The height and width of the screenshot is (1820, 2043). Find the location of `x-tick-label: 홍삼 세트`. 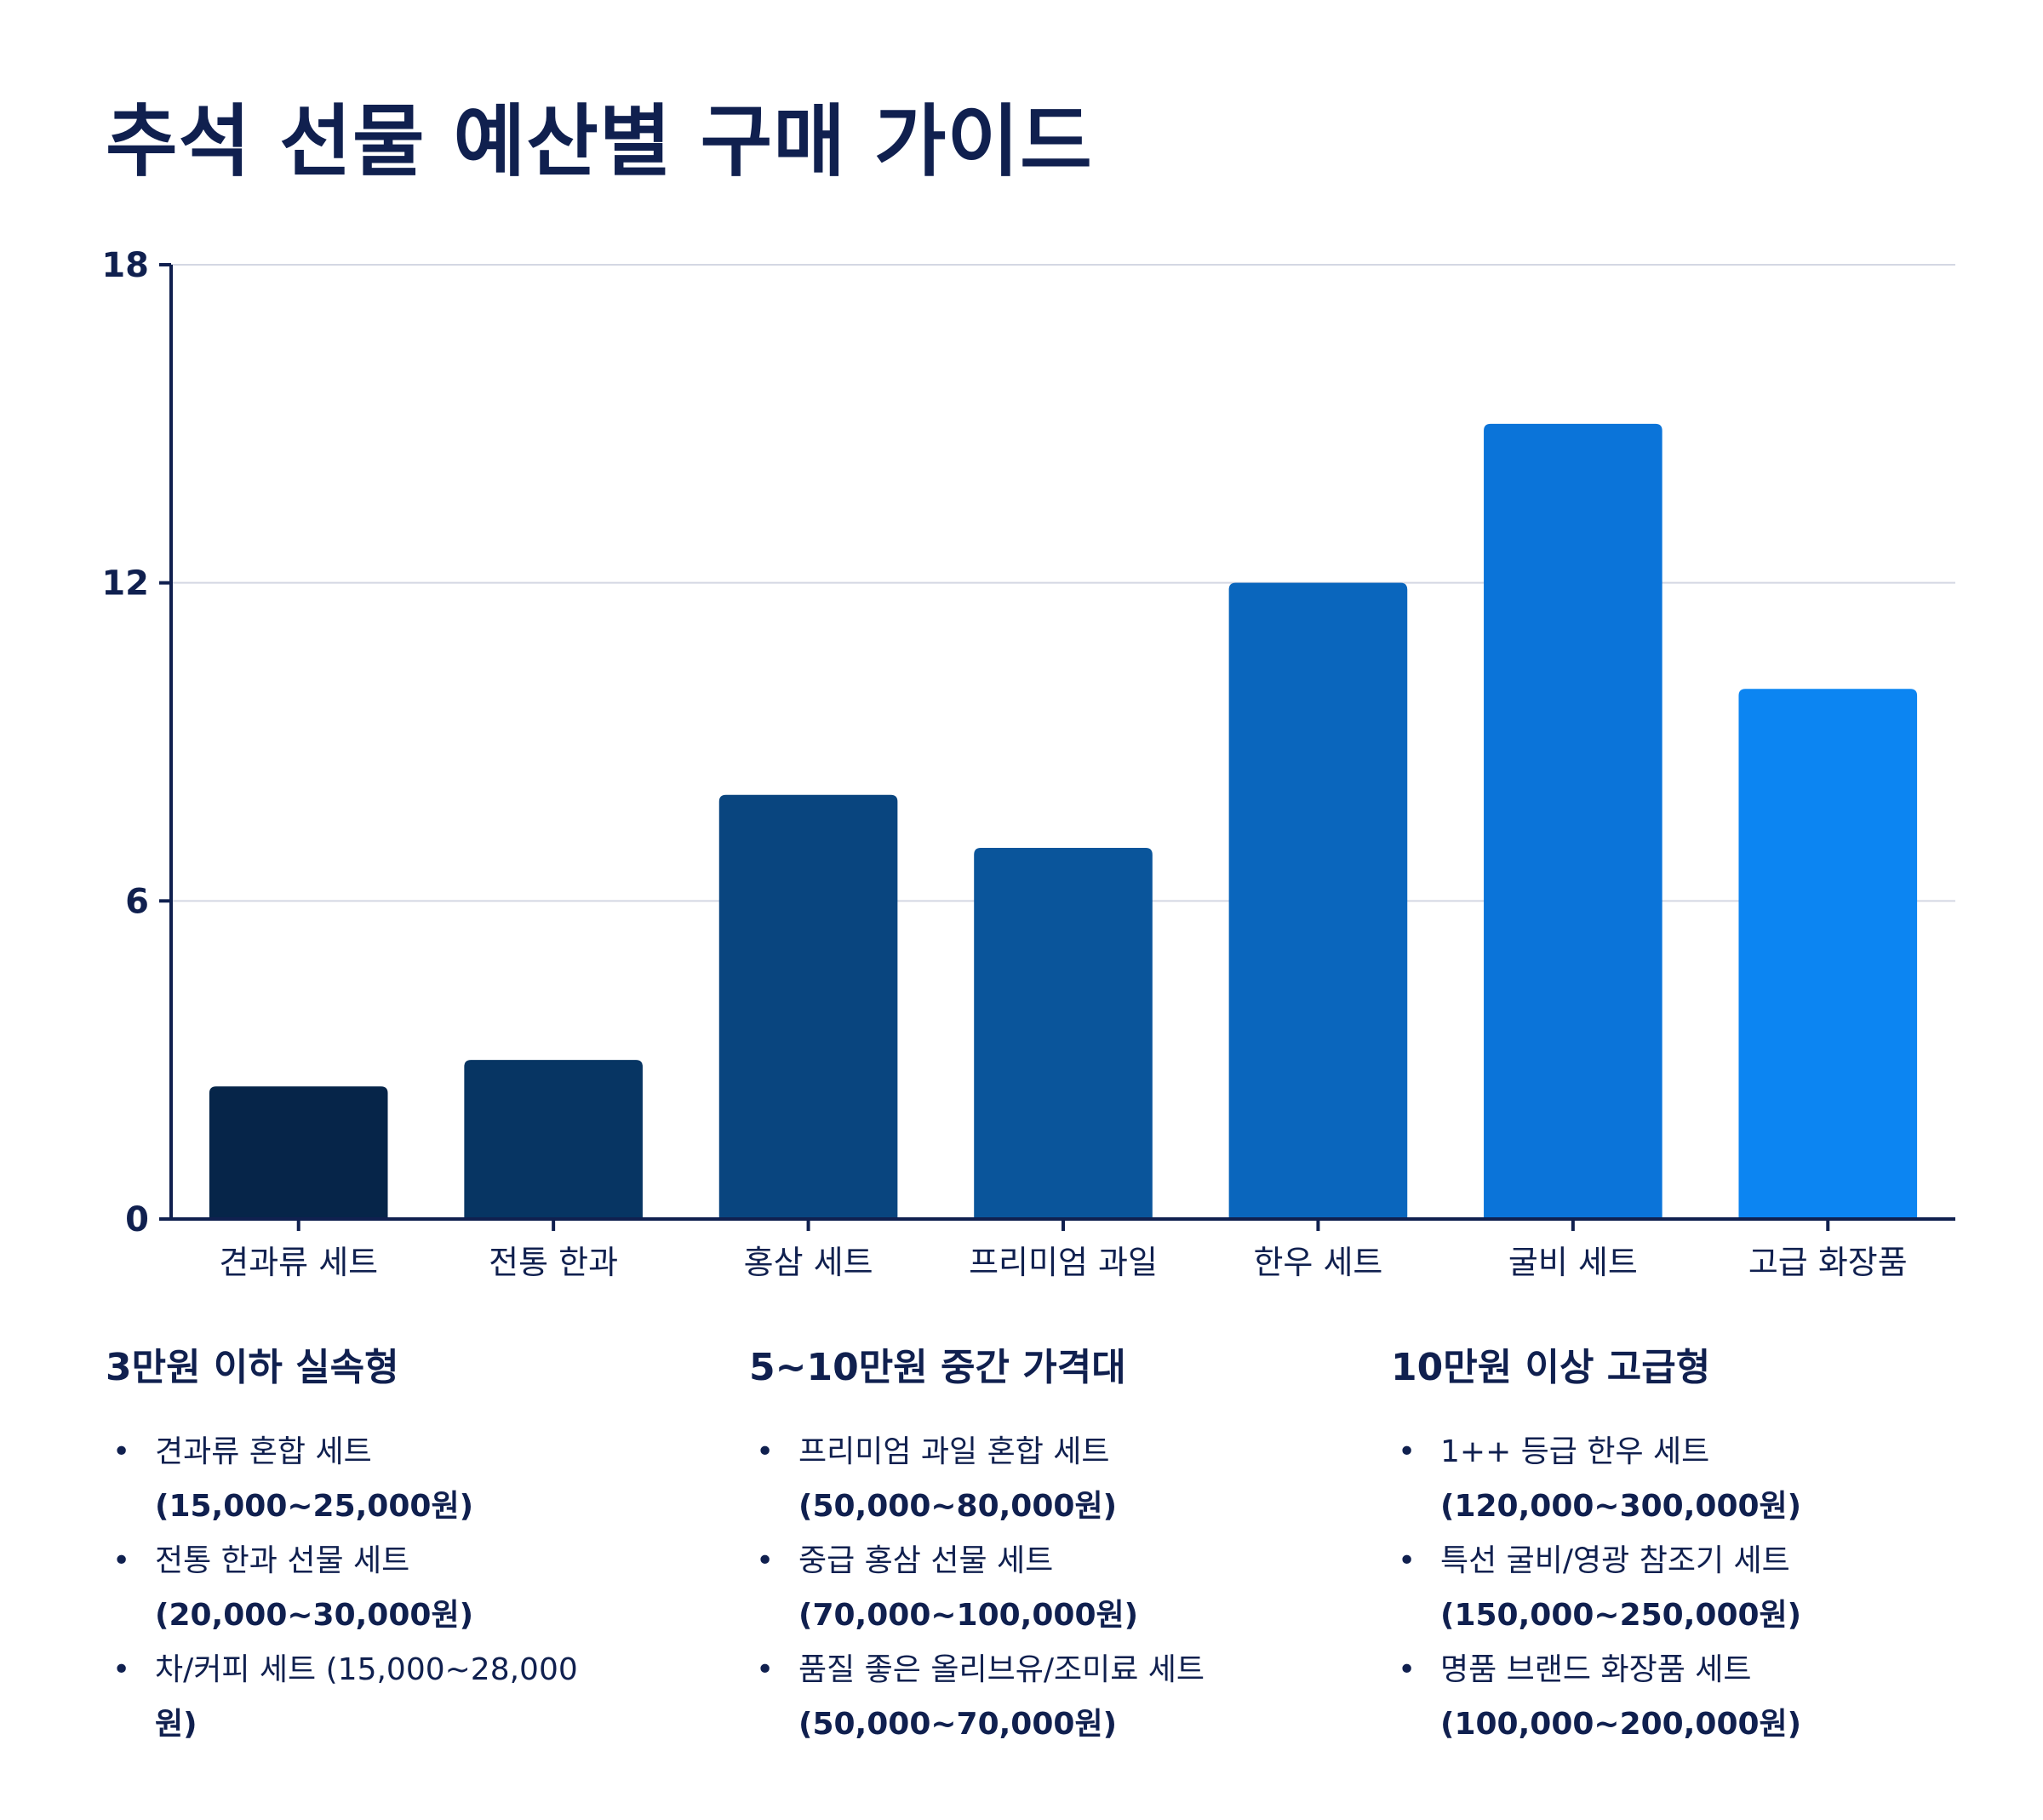

x-tick-label: 홍삼 세트 is located at coordinates (808, 1262).